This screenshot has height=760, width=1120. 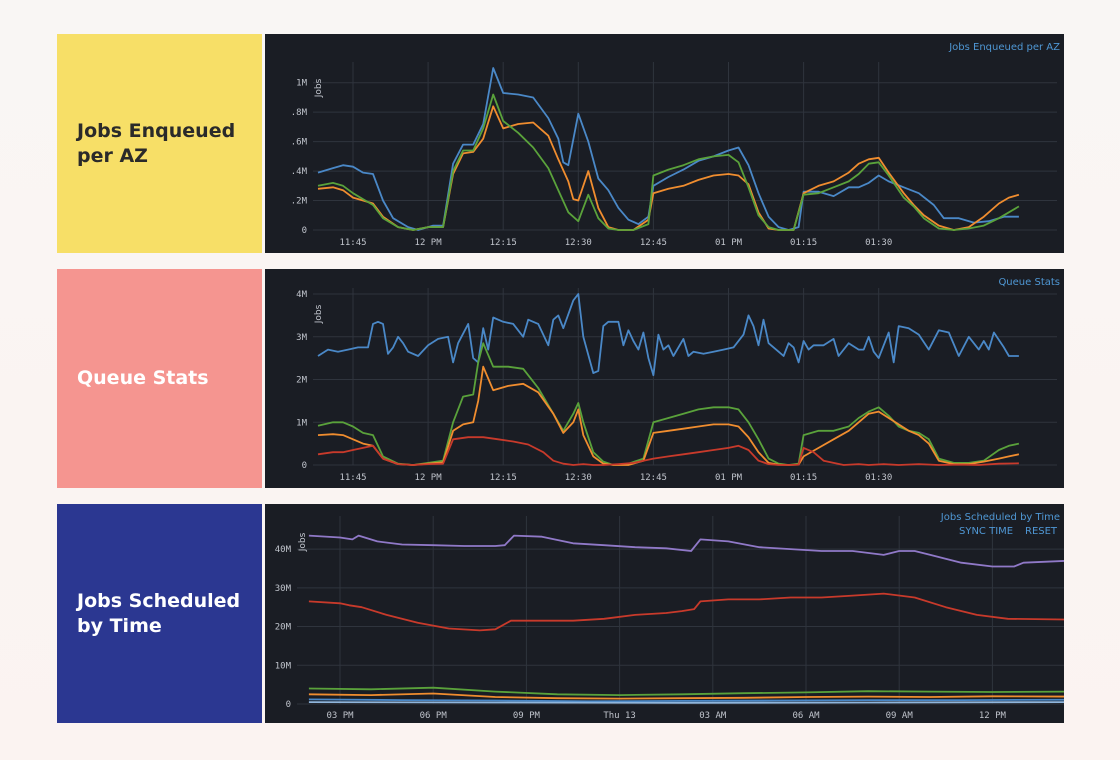 I want to click on x-tick-label: 09 AM, so click(x=900, y=716).